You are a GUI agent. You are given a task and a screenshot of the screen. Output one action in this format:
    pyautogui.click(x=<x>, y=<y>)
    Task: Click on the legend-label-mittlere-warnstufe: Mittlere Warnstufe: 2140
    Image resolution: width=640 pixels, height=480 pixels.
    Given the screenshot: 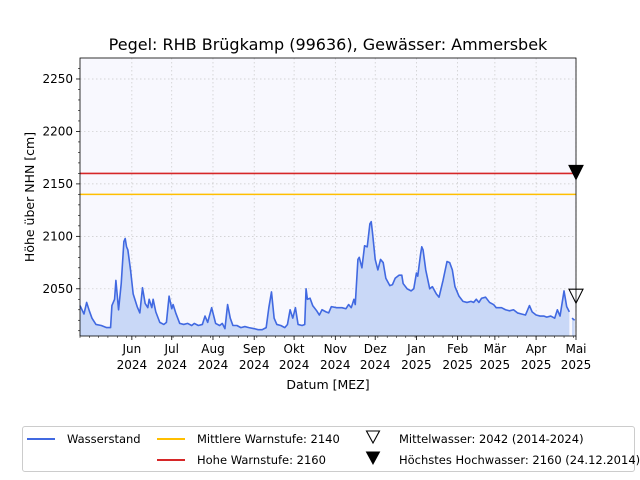 What is the action you would take?
    pyautogui.click(x=268, y=439)
    